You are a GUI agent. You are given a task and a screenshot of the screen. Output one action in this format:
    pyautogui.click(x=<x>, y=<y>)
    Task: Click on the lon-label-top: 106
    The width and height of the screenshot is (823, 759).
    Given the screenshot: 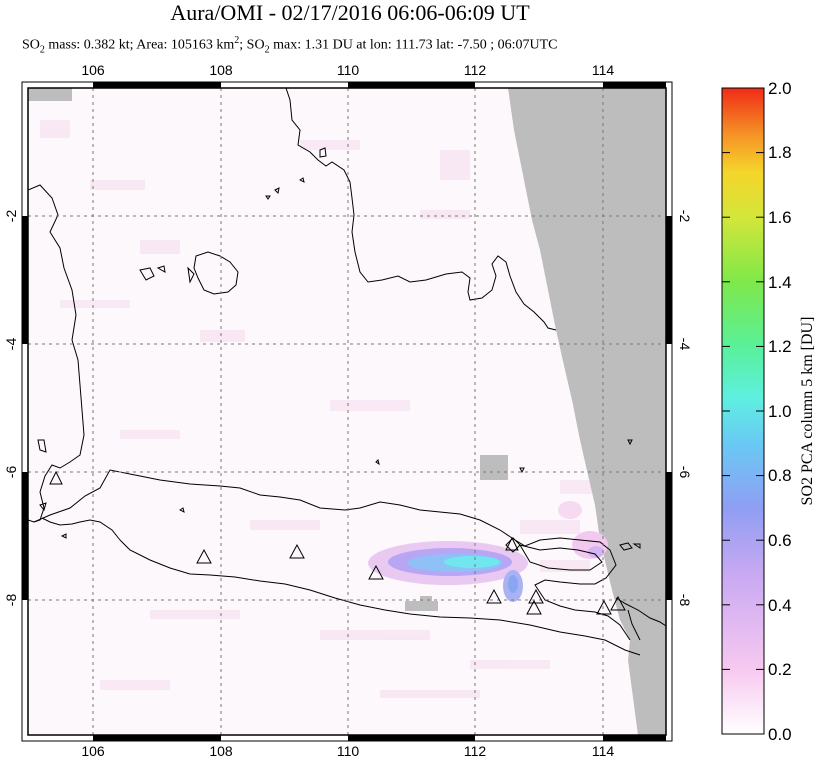 What is the action you would take?
    pyautogui.click(x=93, y=70)
    